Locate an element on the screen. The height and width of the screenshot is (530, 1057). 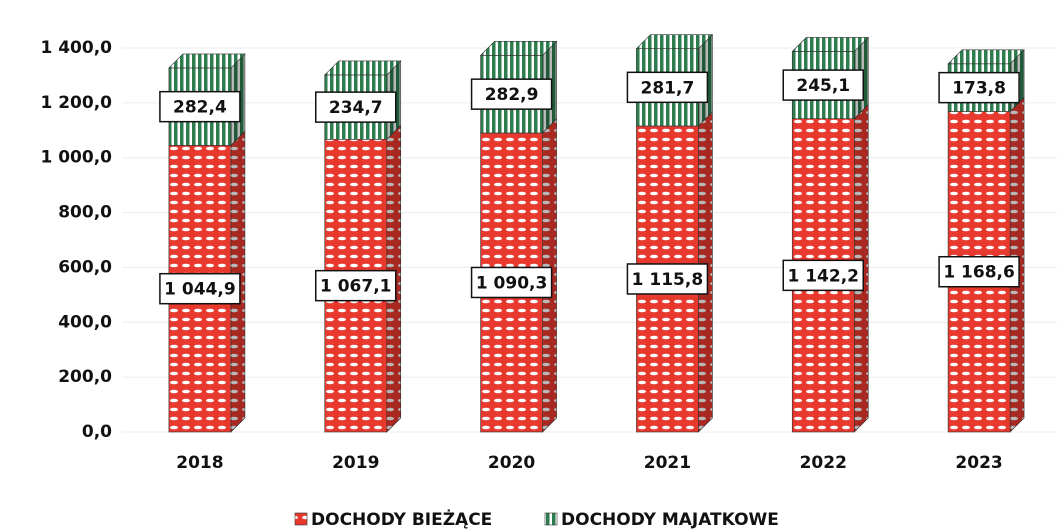
value-label: 1 115,8 is located at coordinates (668, 280).